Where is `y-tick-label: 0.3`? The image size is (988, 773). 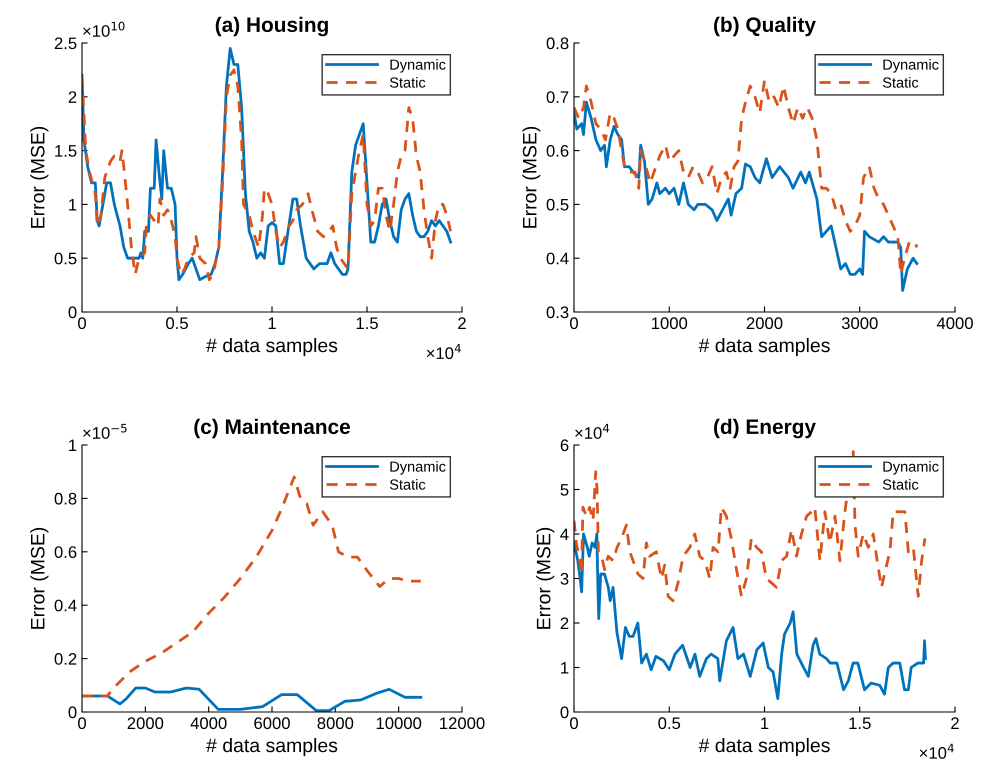
y-tick-label: 0.3 is located at coordinates (557, 312).